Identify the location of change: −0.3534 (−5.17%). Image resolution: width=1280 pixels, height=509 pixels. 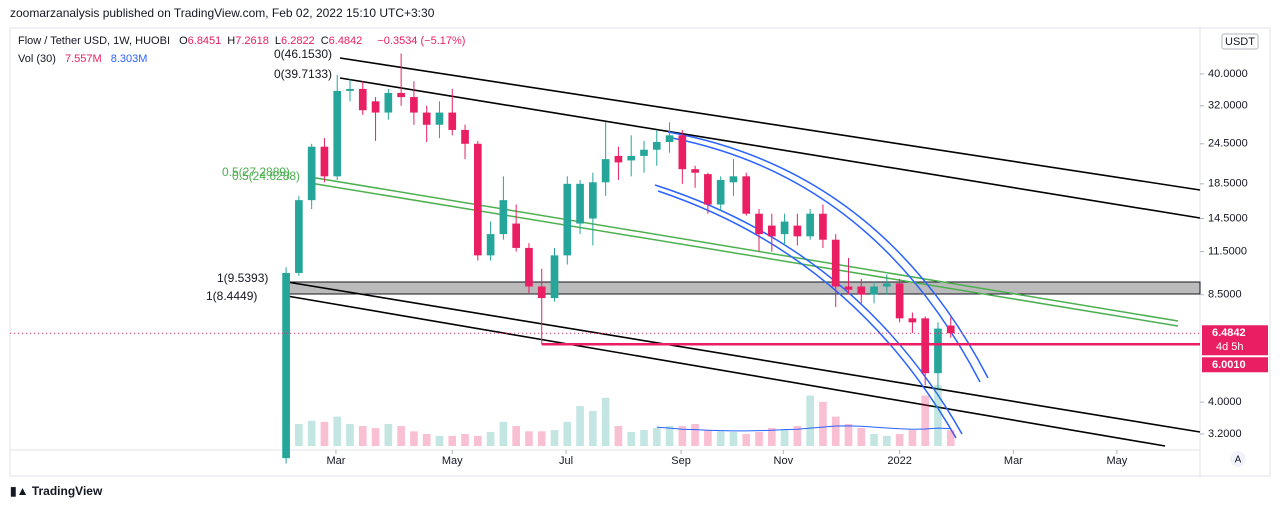
(421, 41).